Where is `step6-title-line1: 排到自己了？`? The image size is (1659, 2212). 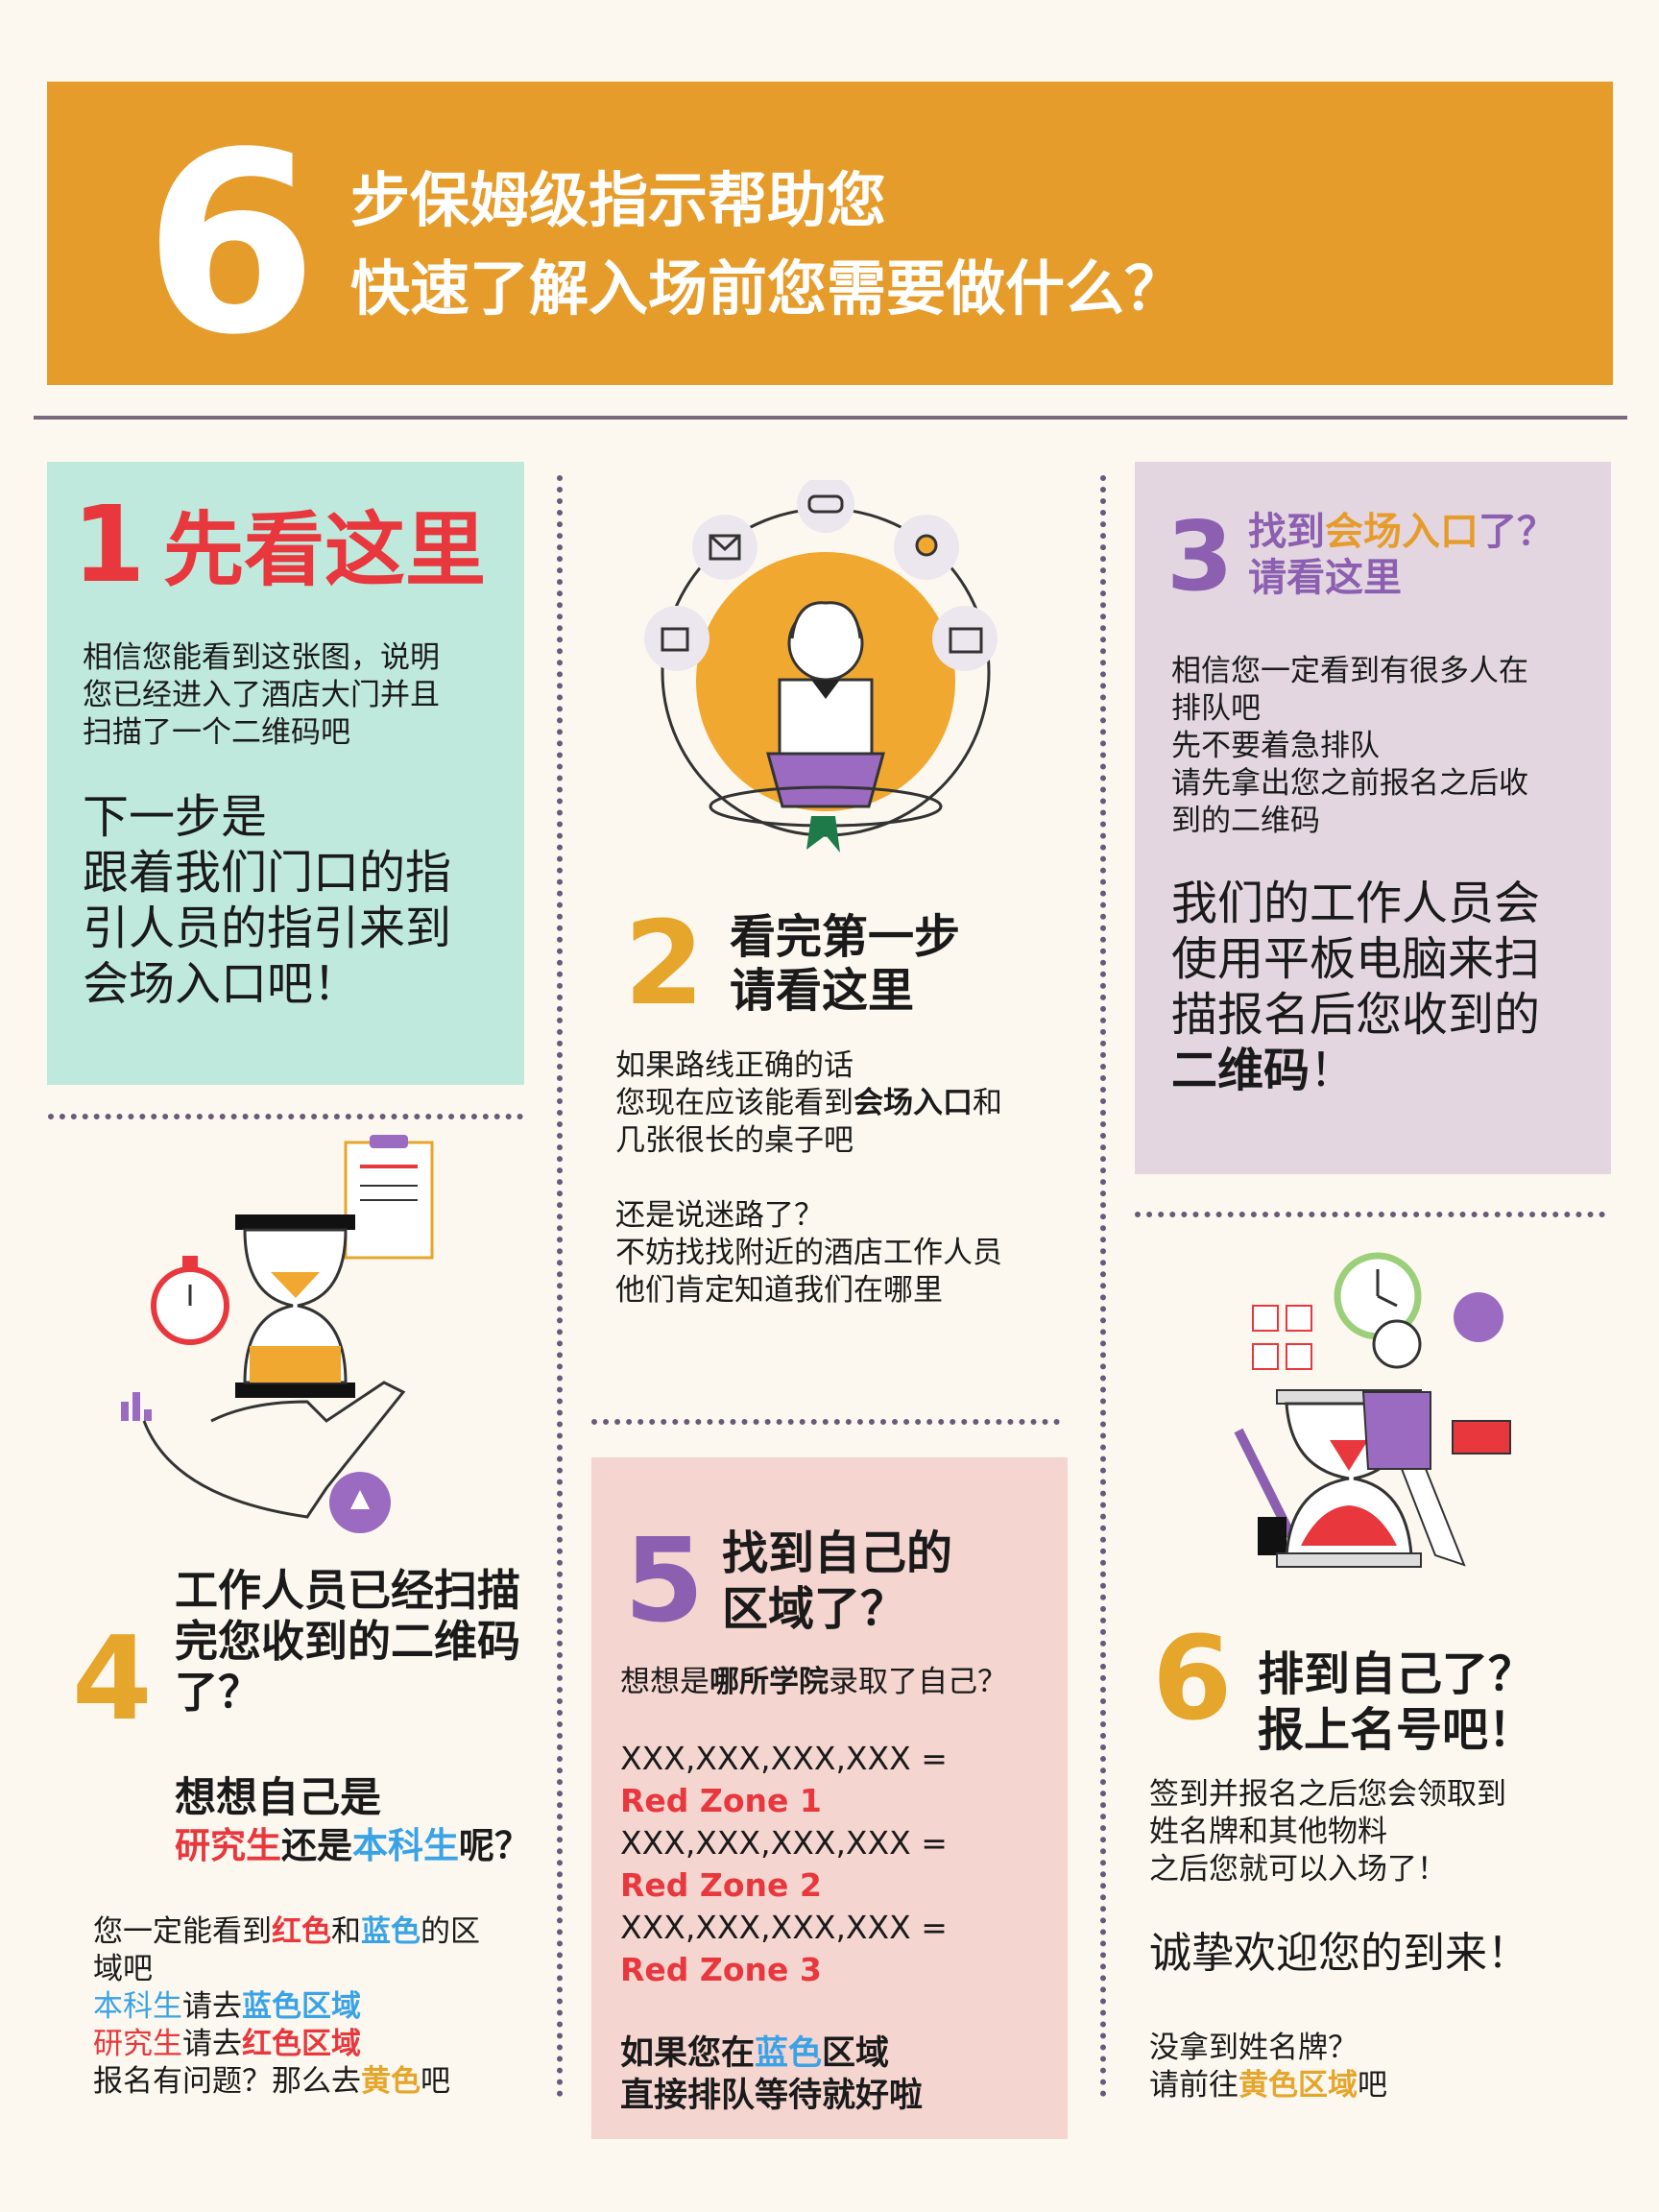
step6-title-line1: 排到自己了？ is located at coordinates (1396, 1674).